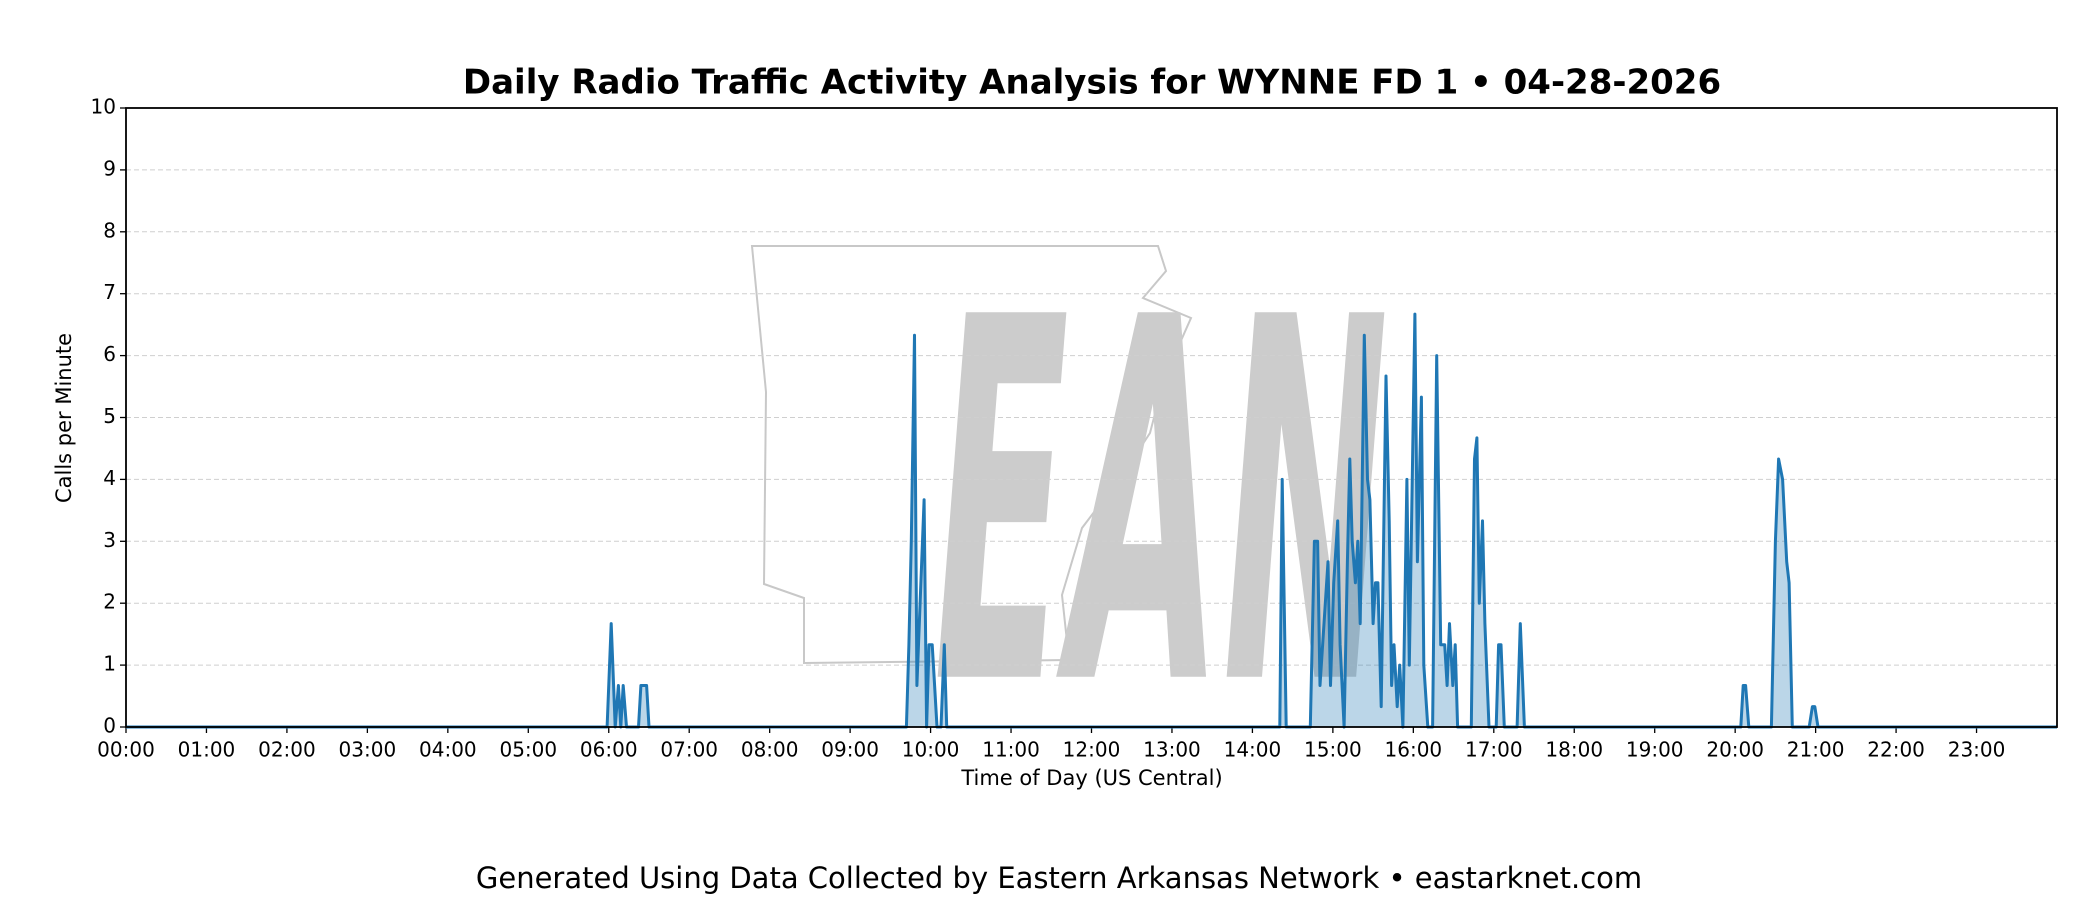 This screenshot has height=900, width=2100. Describe the element at coordinates (931, 750) in the screenshot. I see `x-tick-label: 10:00` at that location.